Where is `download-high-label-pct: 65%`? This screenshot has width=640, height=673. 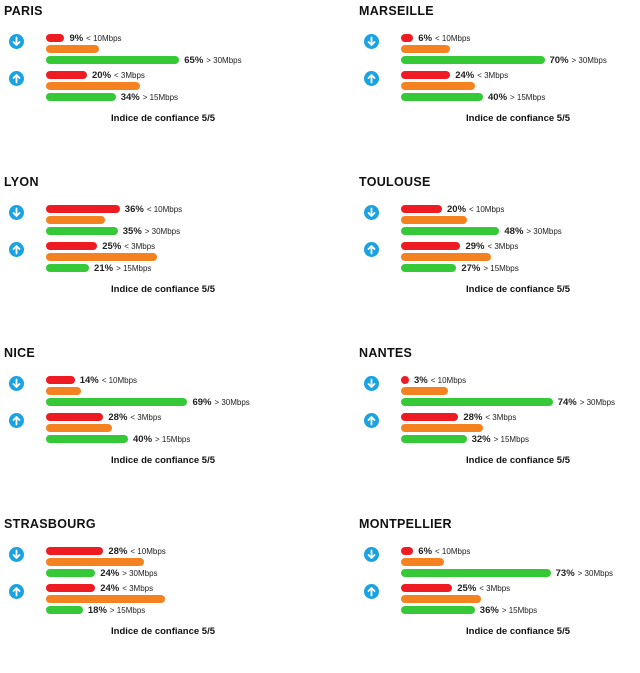
download-high-label-pct: 65% is located at coordinates (194, 60).